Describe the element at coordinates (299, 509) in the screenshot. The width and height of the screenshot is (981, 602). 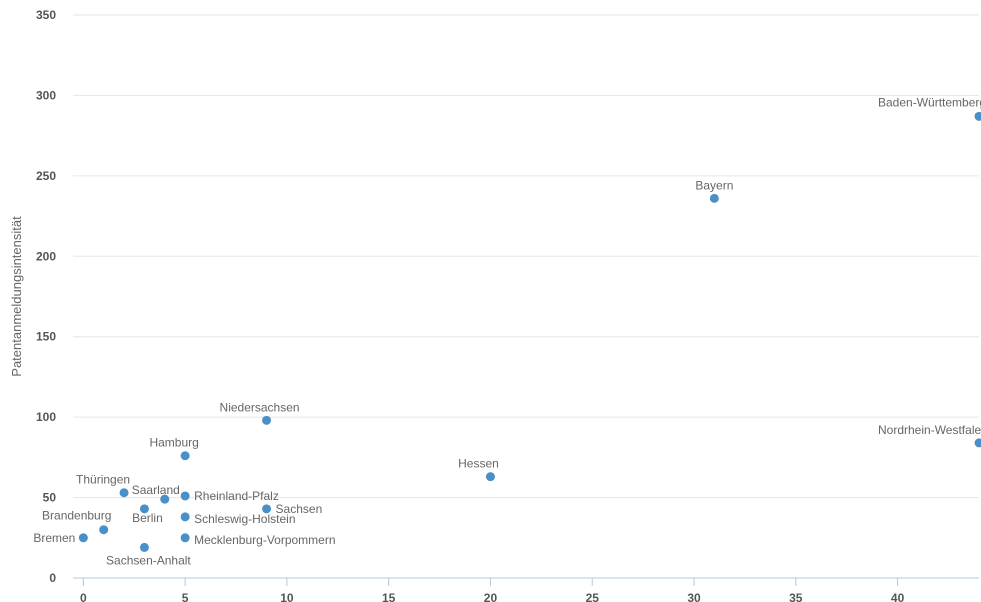
I see `point-label: Sachsen` at that location.